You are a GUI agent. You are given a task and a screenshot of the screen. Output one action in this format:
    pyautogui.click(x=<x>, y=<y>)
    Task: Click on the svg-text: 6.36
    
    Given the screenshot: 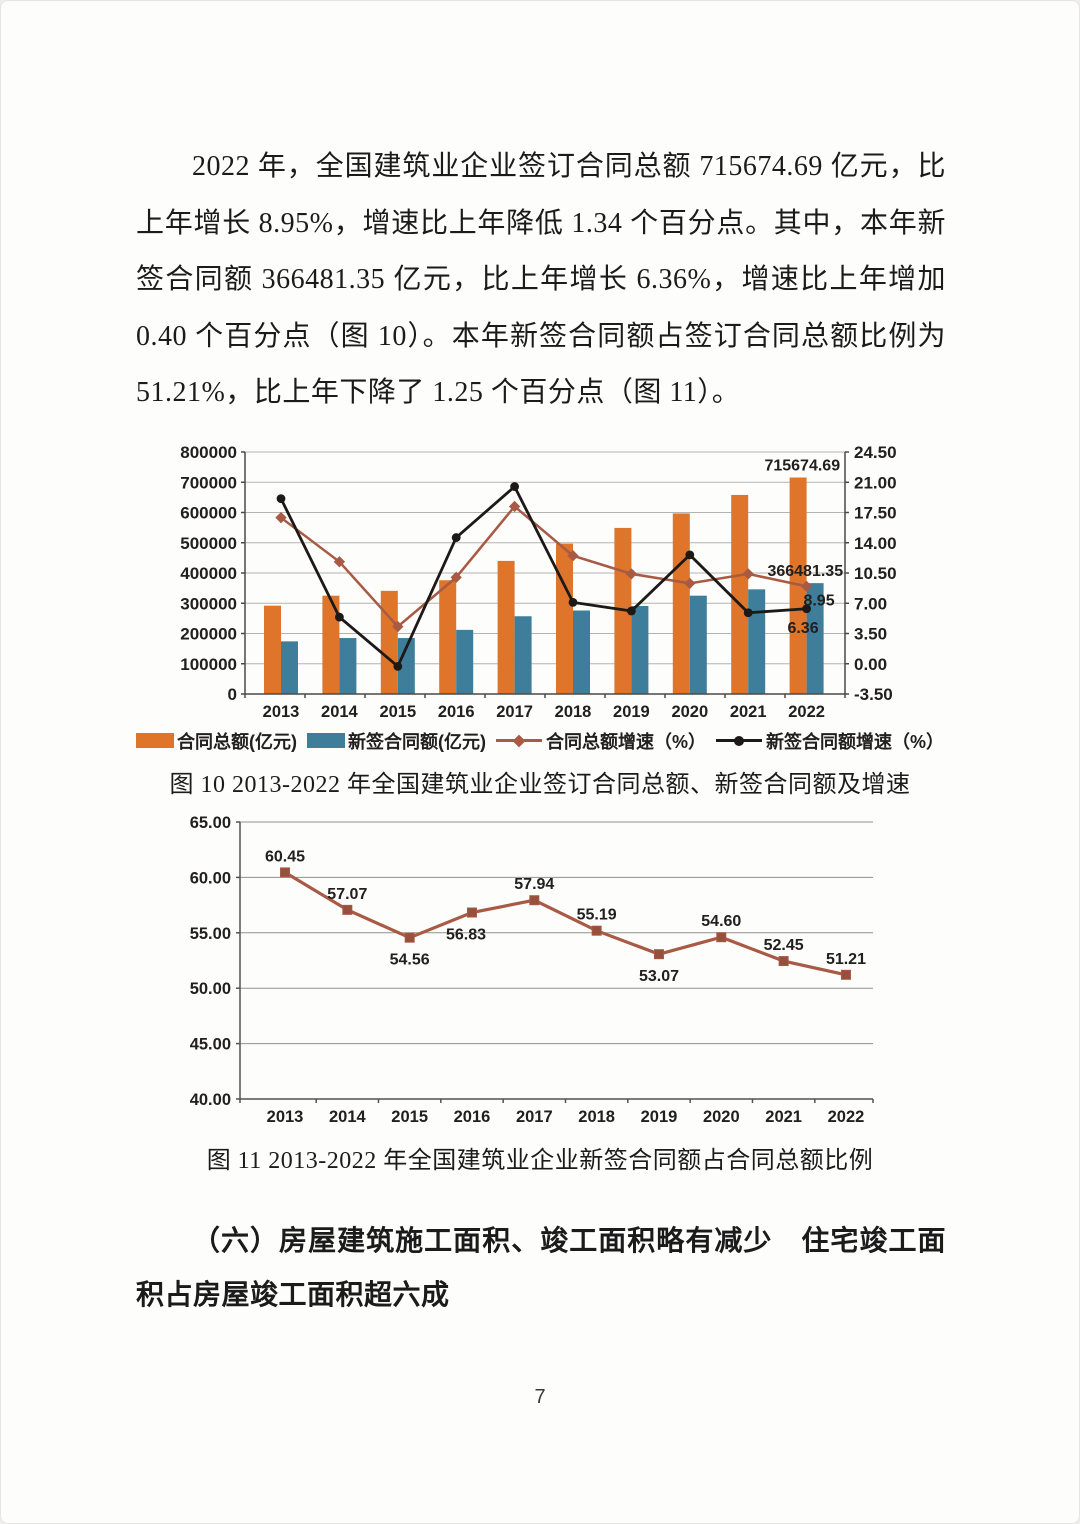 What is the action you would take?
    pyautogui.click(x=802, y=628)
    